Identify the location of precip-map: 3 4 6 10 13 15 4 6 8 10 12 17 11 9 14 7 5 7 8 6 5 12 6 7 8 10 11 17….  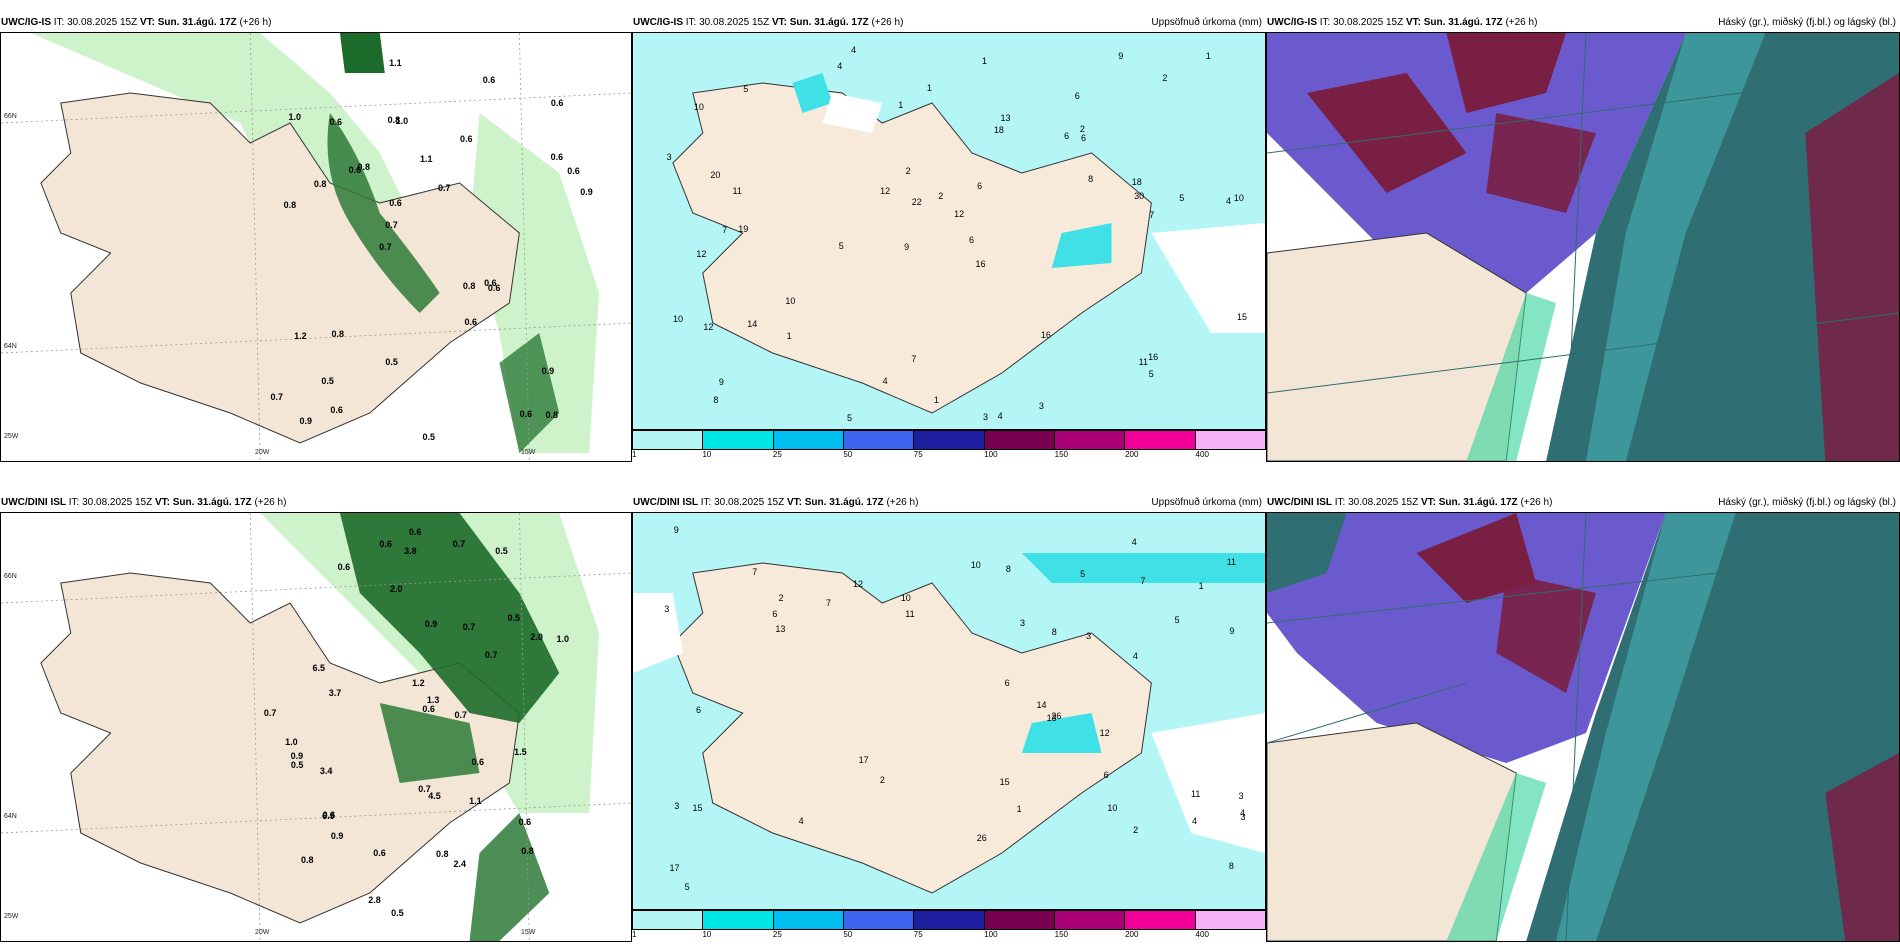
(949, 711).